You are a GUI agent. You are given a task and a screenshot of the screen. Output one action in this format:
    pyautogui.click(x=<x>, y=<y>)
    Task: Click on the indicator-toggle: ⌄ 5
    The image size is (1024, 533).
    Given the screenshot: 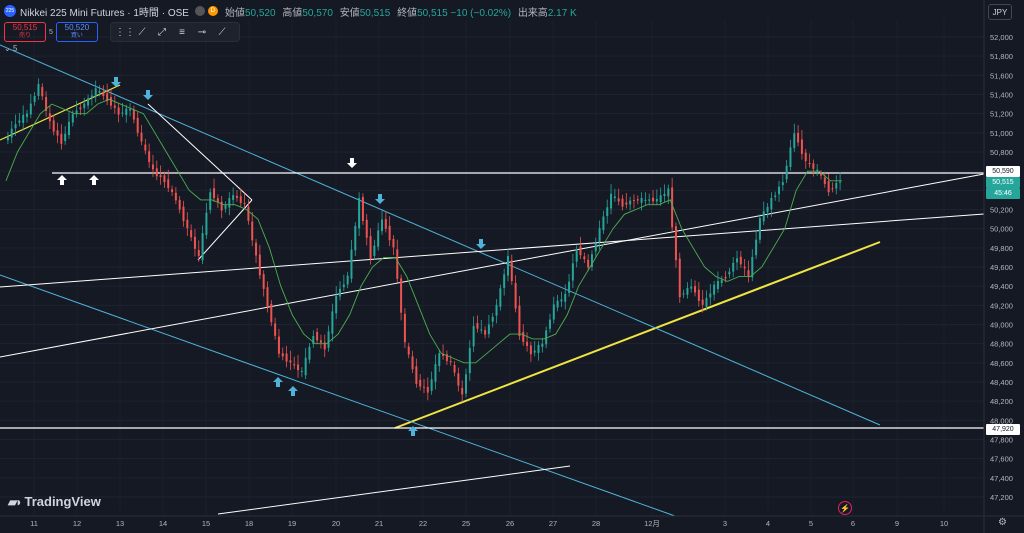 What is the action you would take?
    pyautogui.click(x=11, y=48)
    